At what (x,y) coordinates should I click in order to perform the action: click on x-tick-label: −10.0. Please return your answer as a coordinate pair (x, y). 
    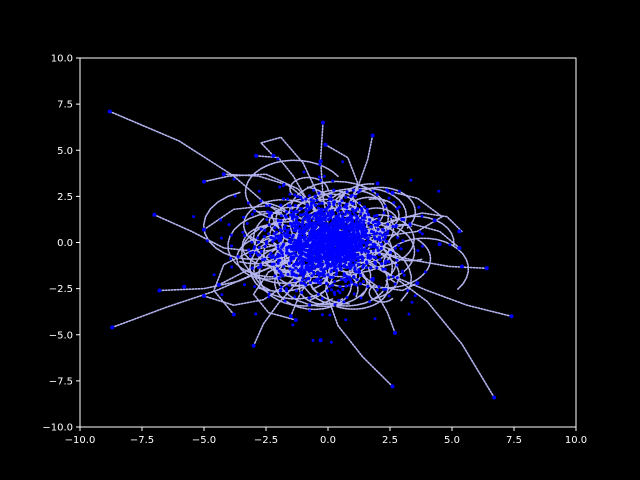
    Looking at the image, I should click on (80, 440).